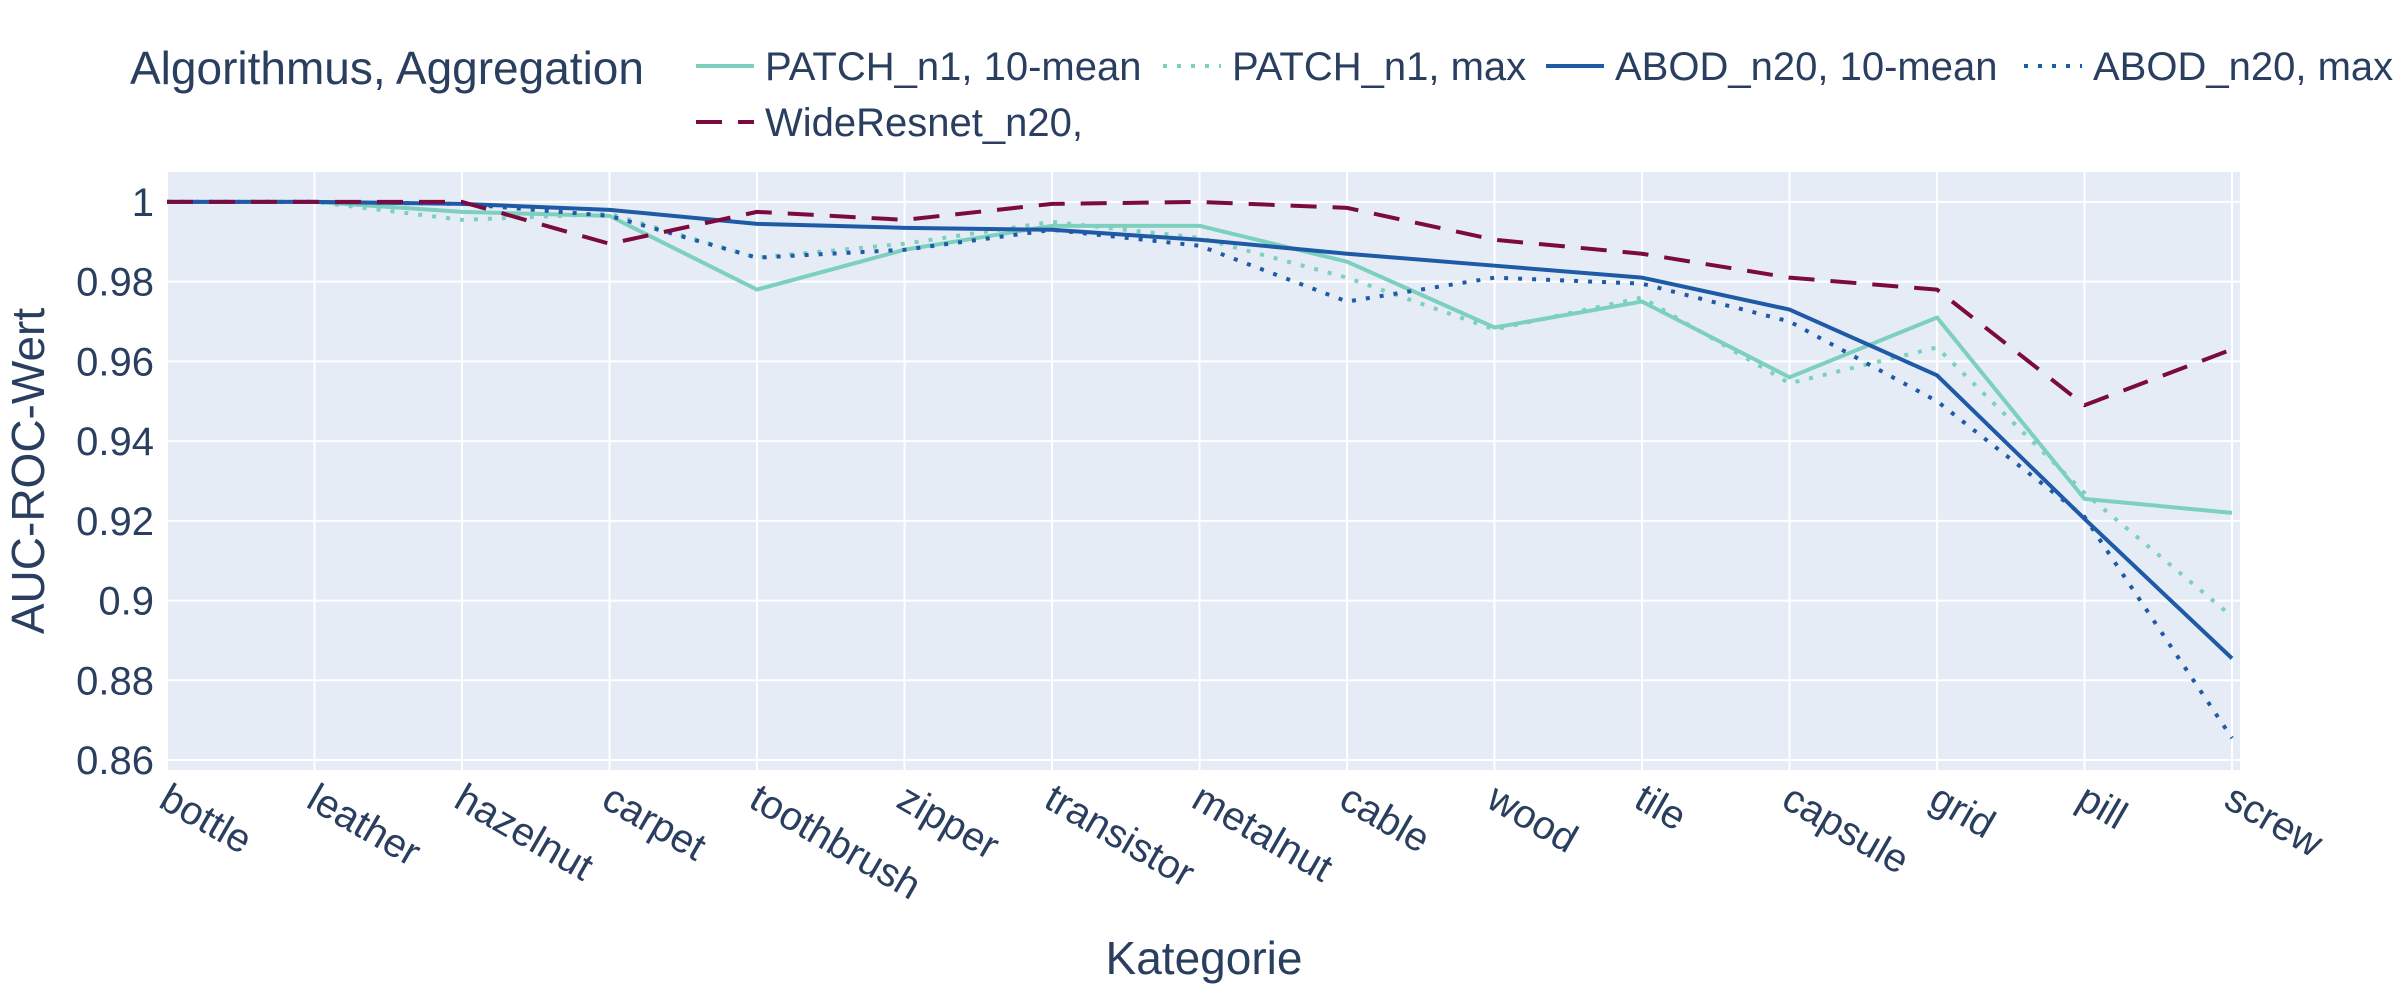 This screenshot has height=1005, width=2400. Describe the element at coordinates (143, 203) in the screenshot. I see `y-tick-label: 1` at that location.